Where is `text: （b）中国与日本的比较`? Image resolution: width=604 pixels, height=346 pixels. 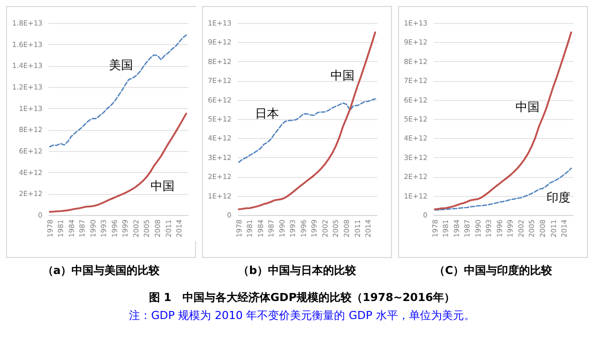 text: （b）中国与日本的比较 is located at coordinates (297, 270).